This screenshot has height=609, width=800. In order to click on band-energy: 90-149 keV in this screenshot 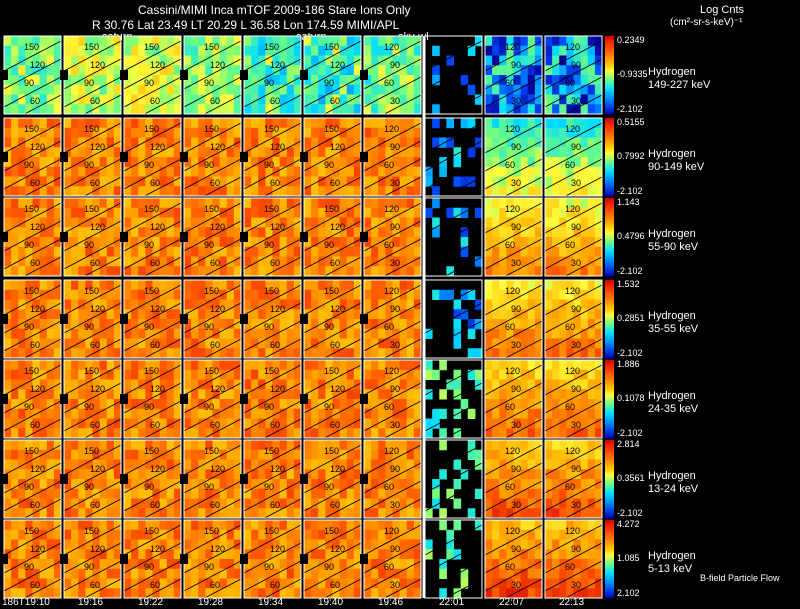, I will do `click(676, 167)`.